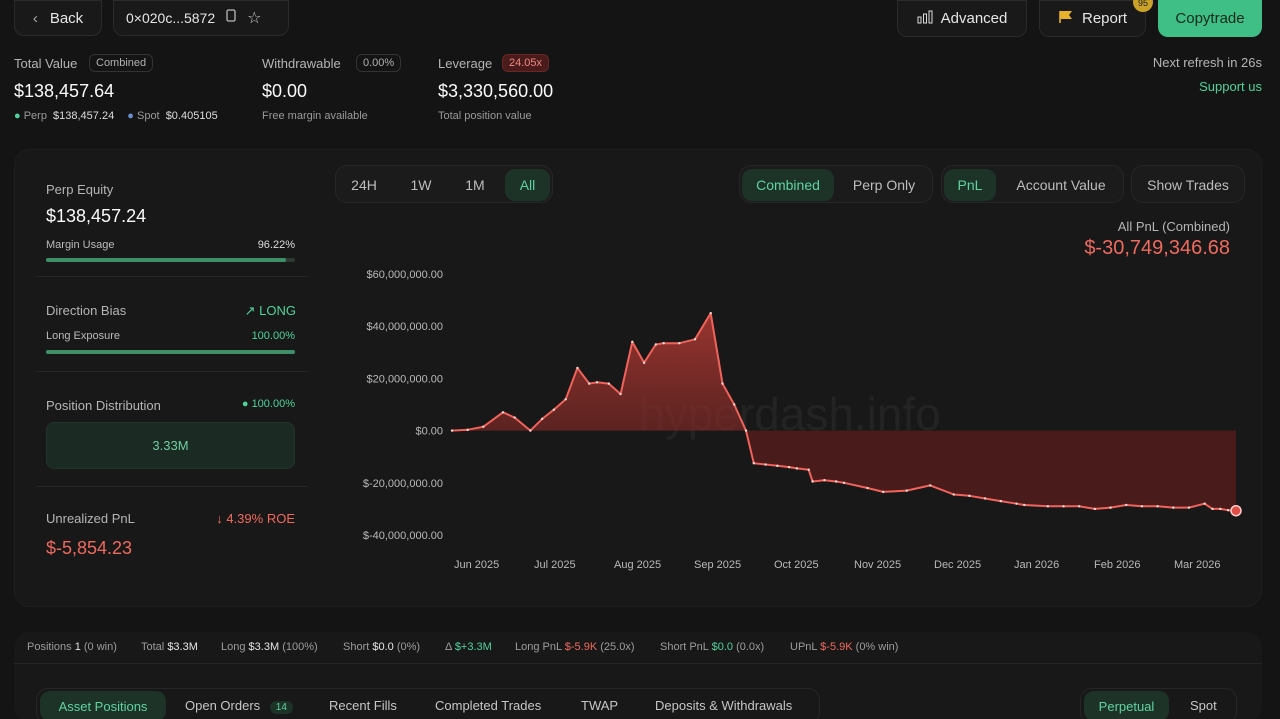  What do you see at coordinates (468, 647) in the screenshot?
I see `stat-delta: Δ $+3.3M` at bounding box center [468, 647].